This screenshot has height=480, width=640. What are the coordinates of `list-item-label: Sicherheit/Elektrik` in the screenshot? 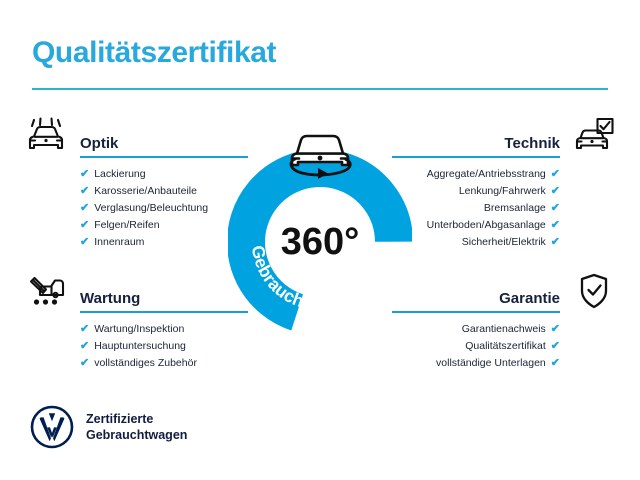 It's located at (503, 242).